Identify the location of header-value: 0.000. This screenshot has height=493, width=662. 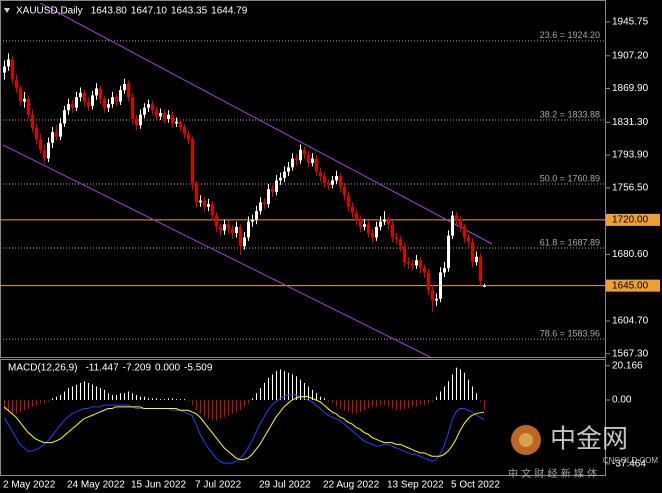
(167, 368).